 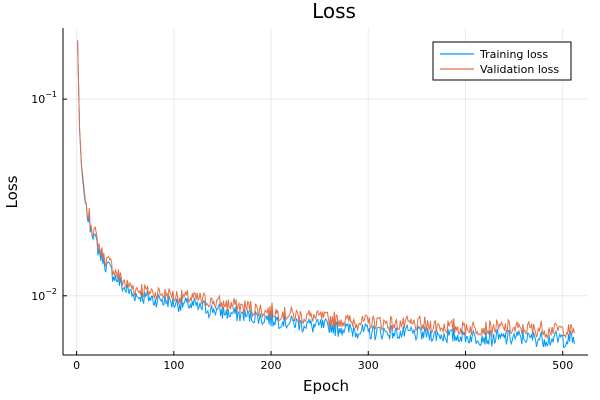 I want to click on legend-label-validation: Validation loss, so click(x=519, y=69).